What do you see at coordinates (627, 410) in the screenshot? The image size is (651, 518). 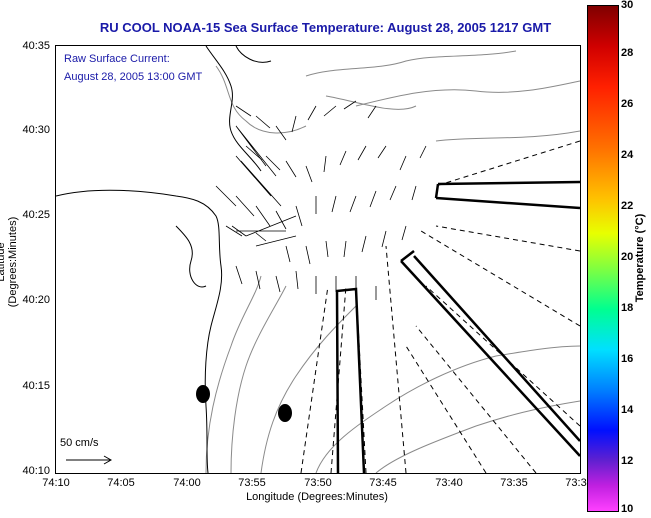 I see `colorbar-tick: 14` at bounding box center [627, 410].